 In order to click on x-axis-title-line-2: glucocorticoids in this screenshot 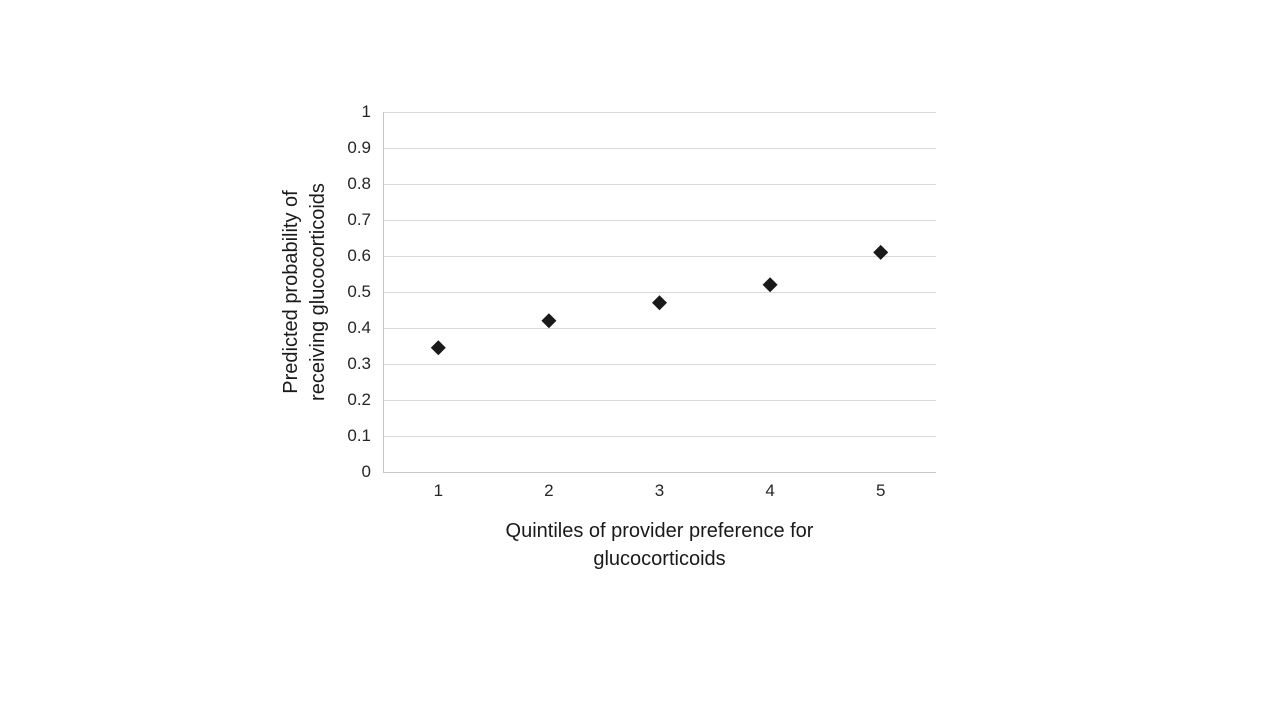, I will do `click(659, 559)`.